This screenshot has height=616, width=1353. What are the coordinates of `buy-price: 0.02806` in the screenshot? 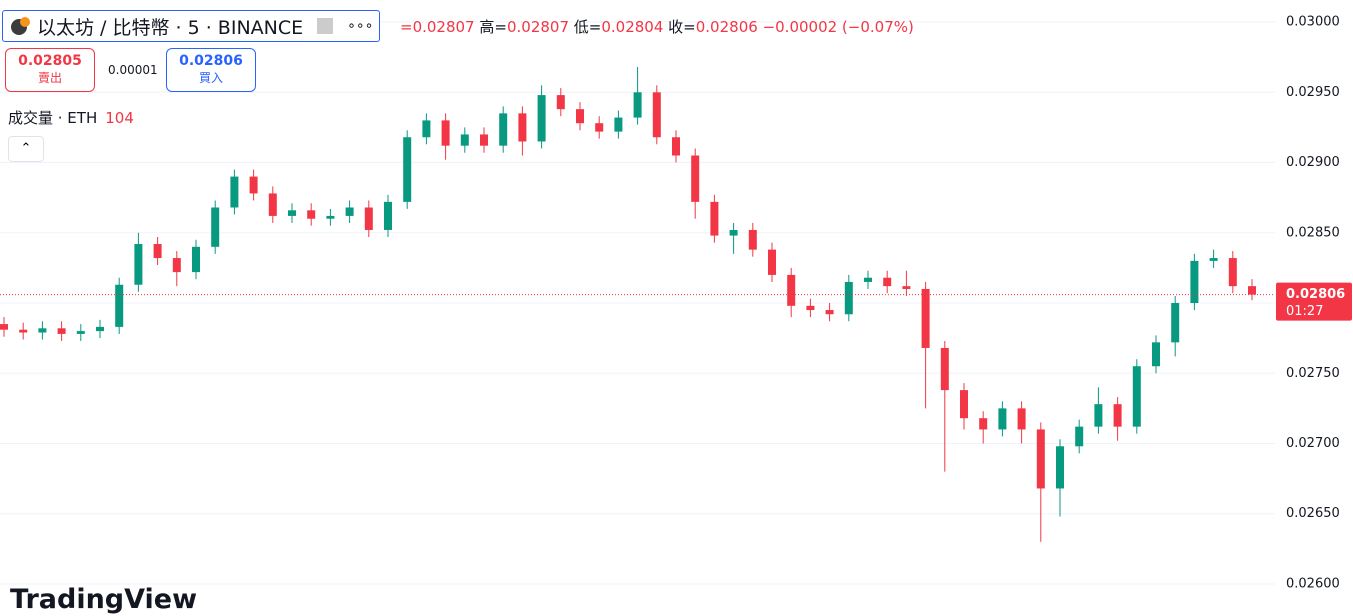 It's located at (211, 61).